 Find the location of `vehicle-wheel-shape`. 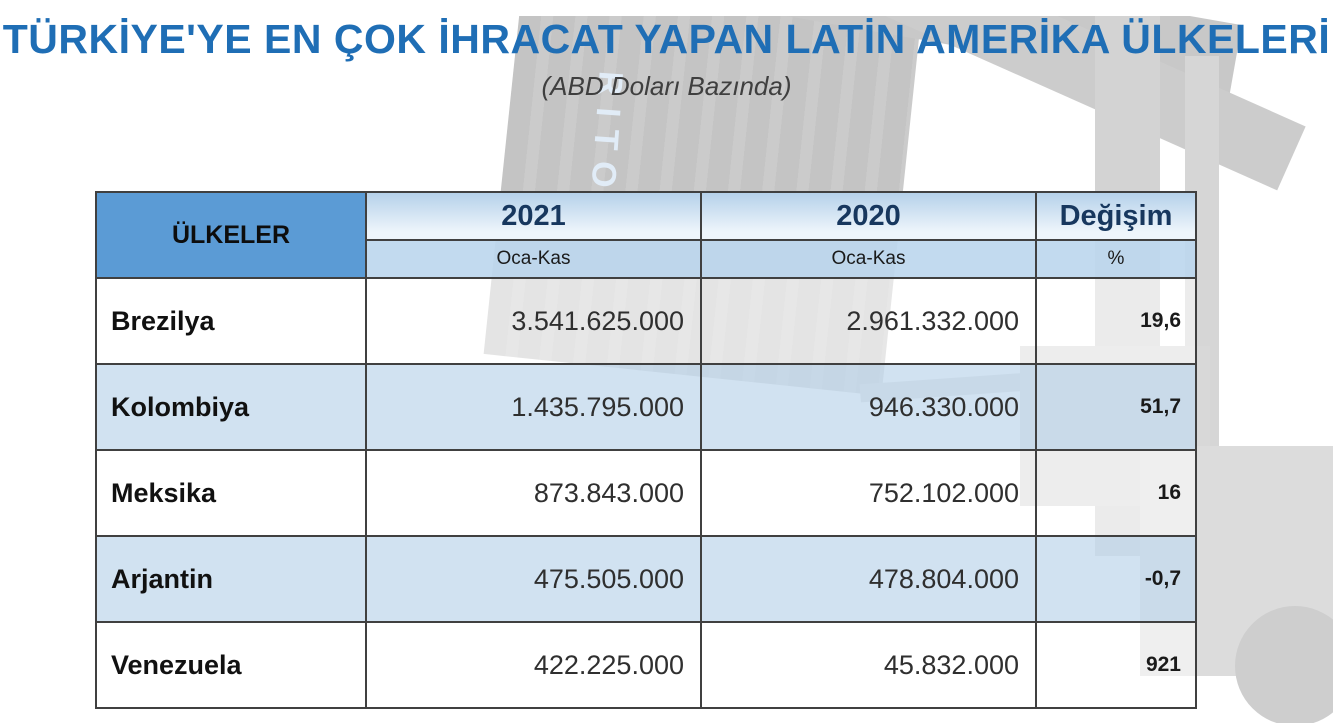

vehicle-wheel-shape is located at coordinates (1284, 664).